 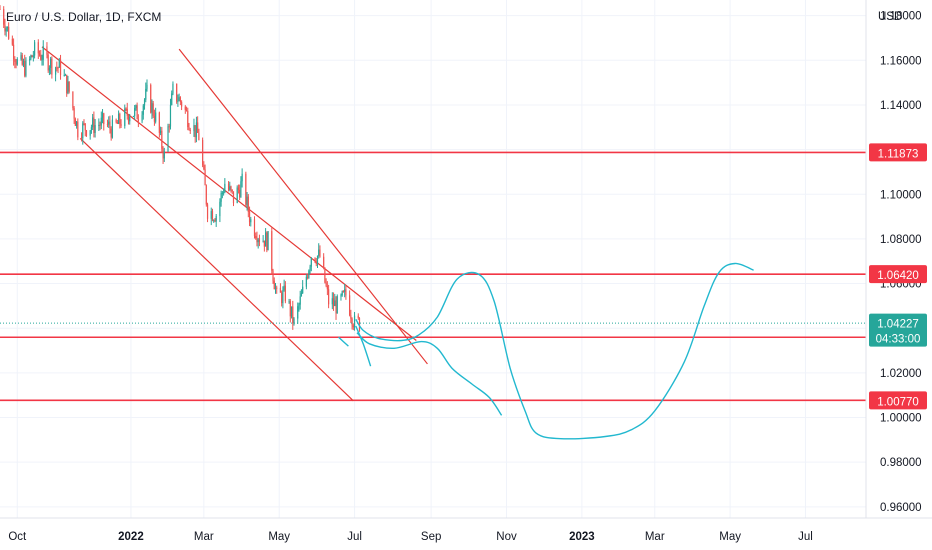 I want to click on y-tick-label: 1.08000, so click(x=901, y=240).